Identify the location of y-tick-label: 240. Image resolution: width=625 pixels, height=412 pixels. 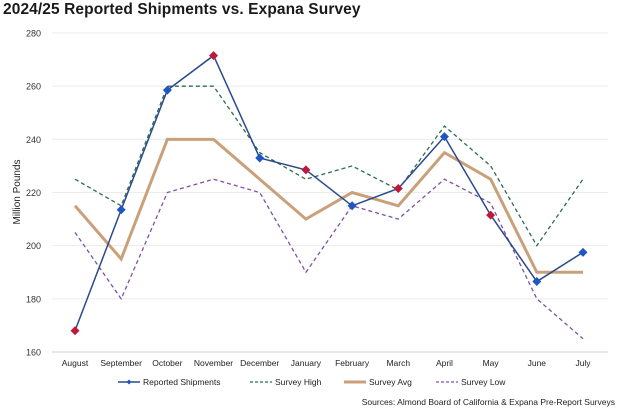
(33, 140).